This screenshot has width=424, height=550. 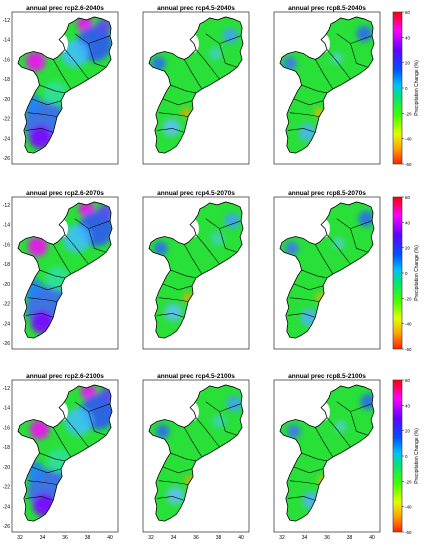 I want to click on y-tick-label: -20, so click(x=6, y=100).